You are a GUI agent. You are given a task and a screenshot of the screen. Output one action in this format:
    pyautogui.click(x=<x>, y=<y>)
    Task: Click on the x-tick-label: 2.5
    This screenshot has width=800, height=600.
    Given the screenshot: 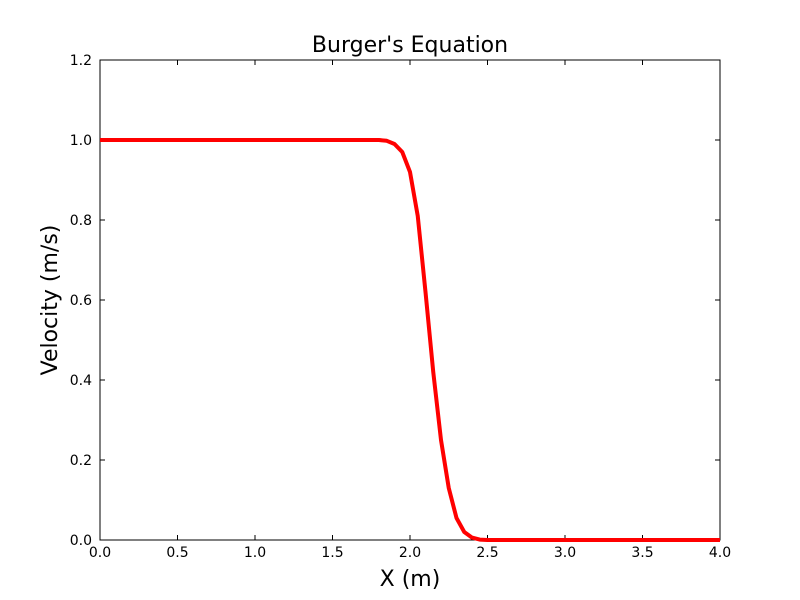 What is the action you would take?
    pyautogui.click(x=487, y=553)
    